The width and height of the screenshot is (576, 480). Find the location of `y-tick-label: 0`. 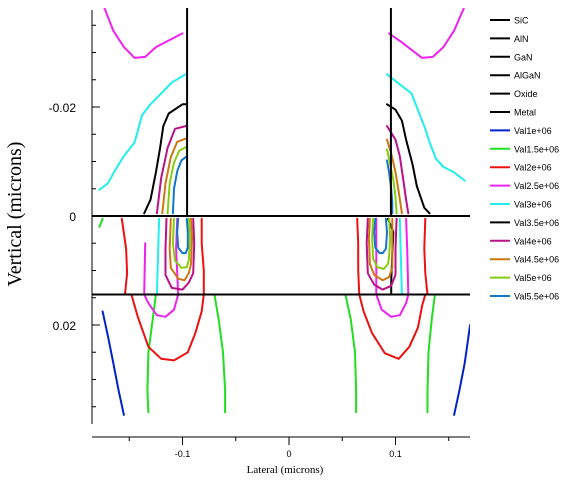

y-tick-label: 0 is located at coordinates (72, 217).